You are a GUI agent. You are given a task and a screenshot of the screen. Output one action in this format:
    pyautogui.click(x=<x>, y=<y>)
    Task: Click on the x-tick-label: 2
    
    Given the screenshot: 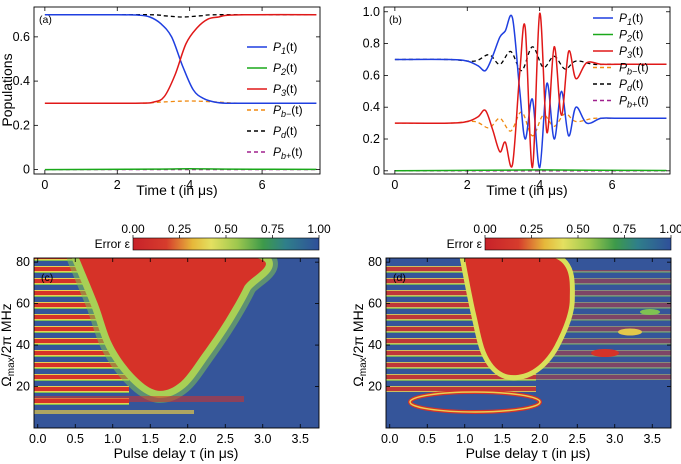 What is the action you would take?
    pyautogui.click(x=467, y=185)
    